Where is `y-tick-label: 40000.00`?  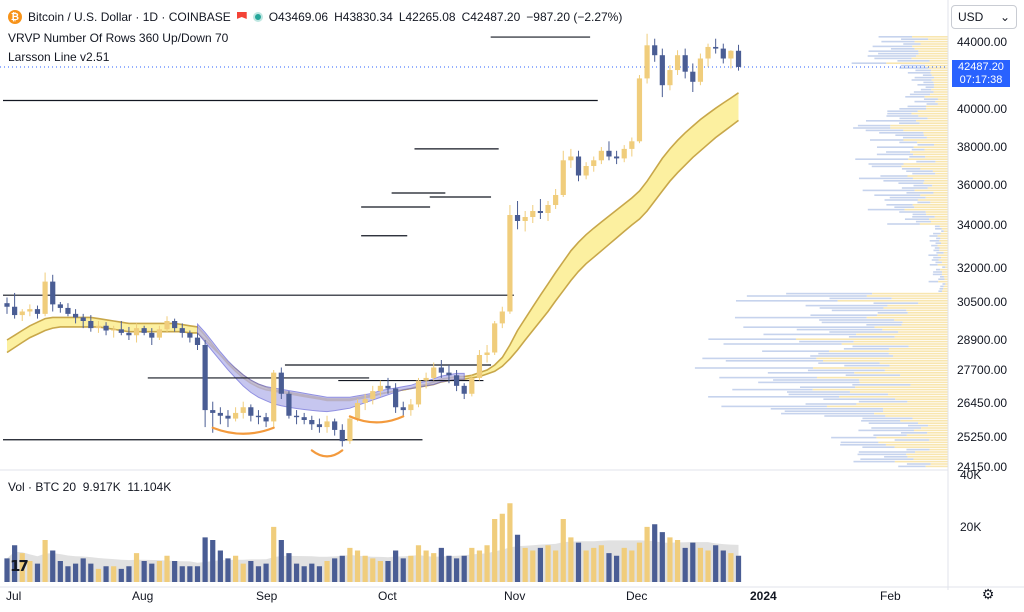 y-tick-label: 40000.00 is located at coordinates (982, 109).